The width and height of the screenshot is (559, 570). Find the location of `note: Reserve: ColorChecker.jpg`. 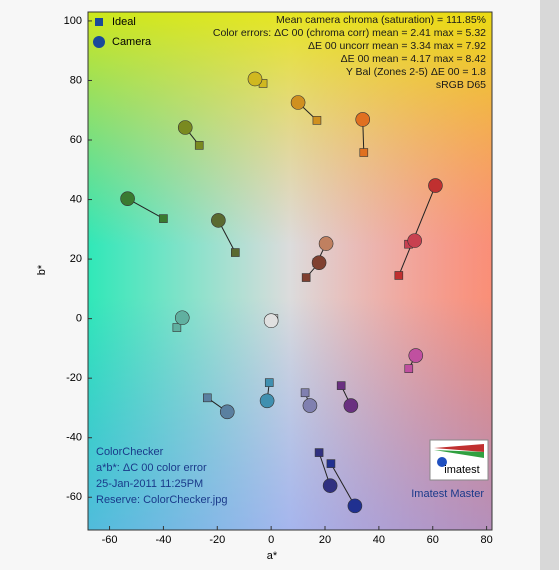

note: Reserve: ColorChecker.jpg is located at coordinates (161, 500).